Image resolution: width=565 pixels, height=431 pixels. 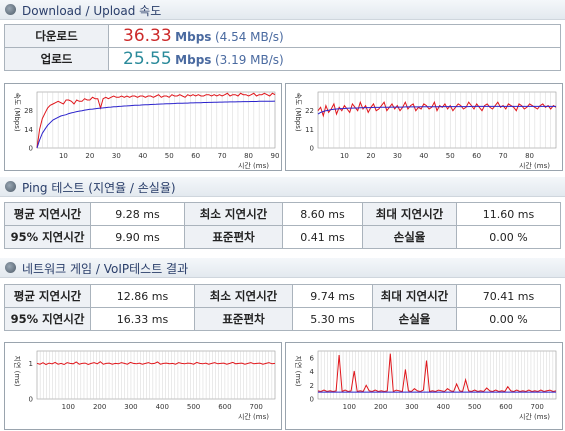 I want to click on download-mbs: (4.54 MB/s), so click(x=249, y=37).